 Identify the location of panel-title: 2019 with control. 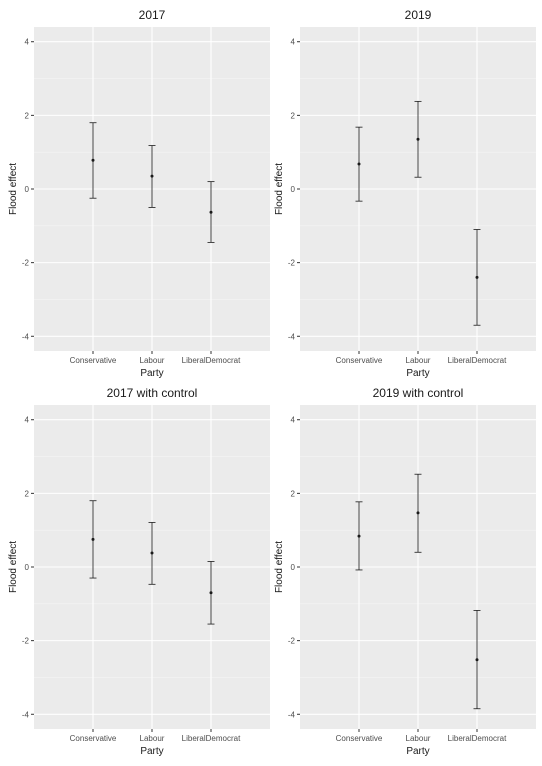
(418, 393).